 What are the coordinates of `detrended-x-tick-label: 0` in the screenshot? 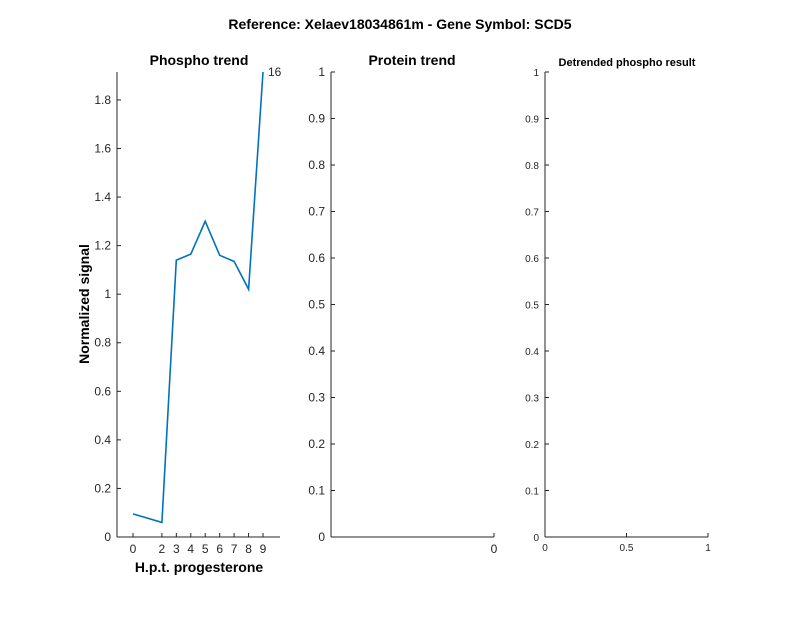 It's located at (545, 548).